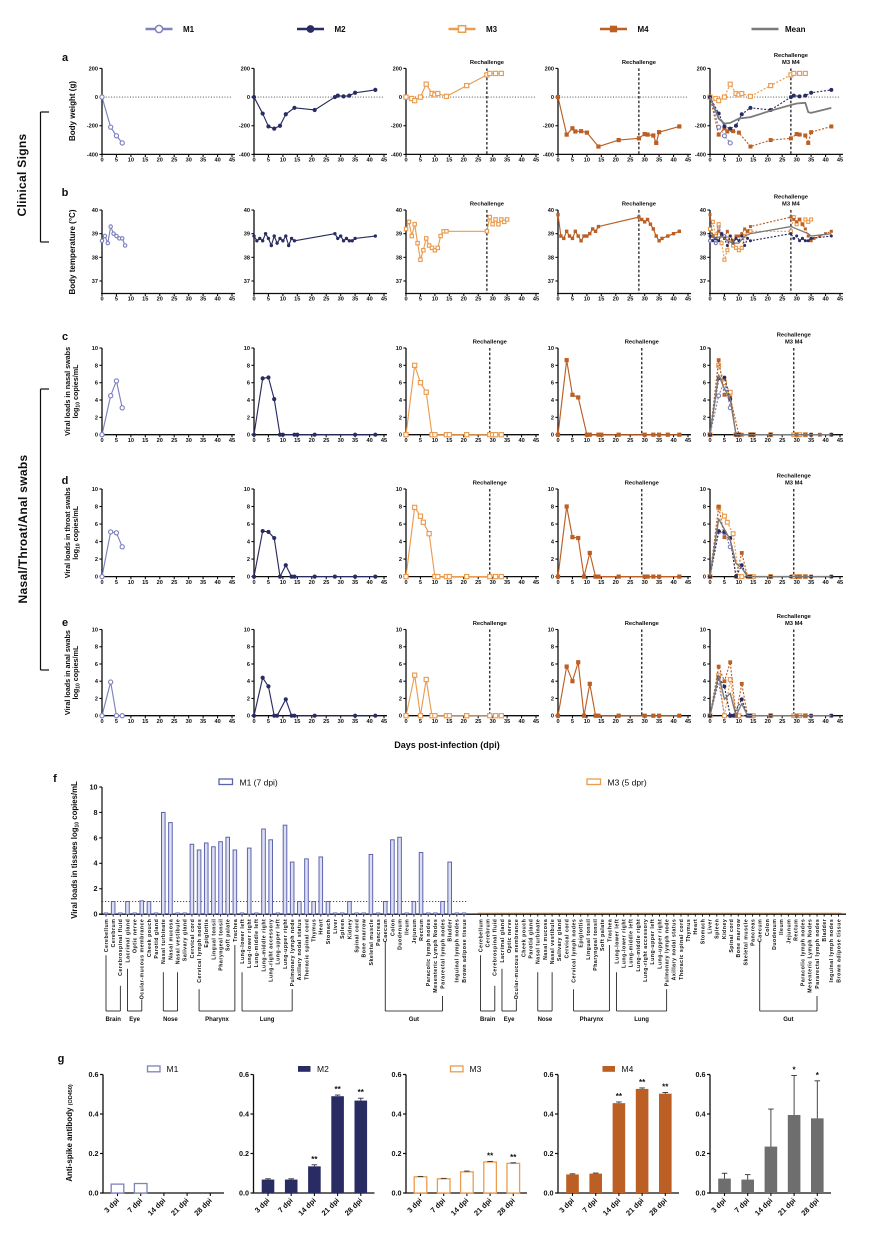 This screenshot has height=1252, width=886. Describe the element at coordinates (507, 441) in the screenshot. I see `svg-text: 35` at that location.